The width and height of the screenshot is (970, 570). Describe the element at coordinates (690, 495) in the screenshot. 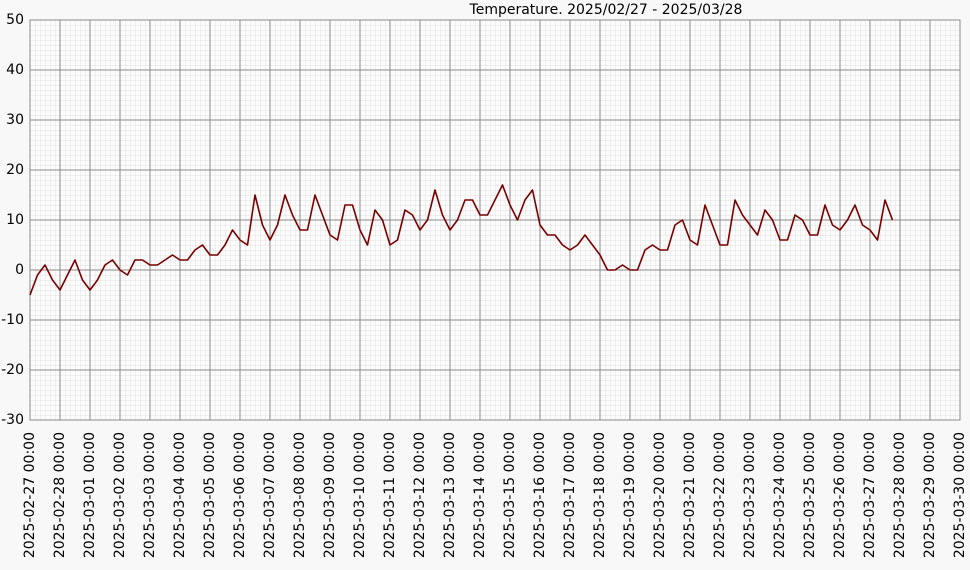

I see `x-tick-label: 2025-03-21 00:00` at that location.